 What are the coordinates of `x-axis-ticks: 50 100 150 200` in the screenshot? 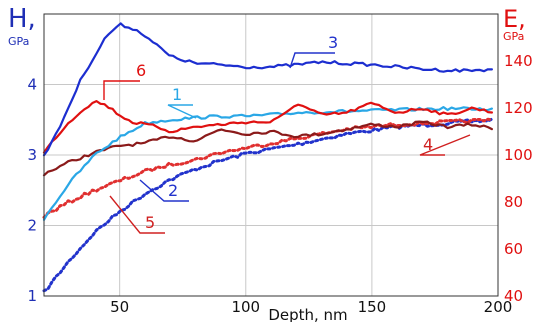 It's located at (311, 307).